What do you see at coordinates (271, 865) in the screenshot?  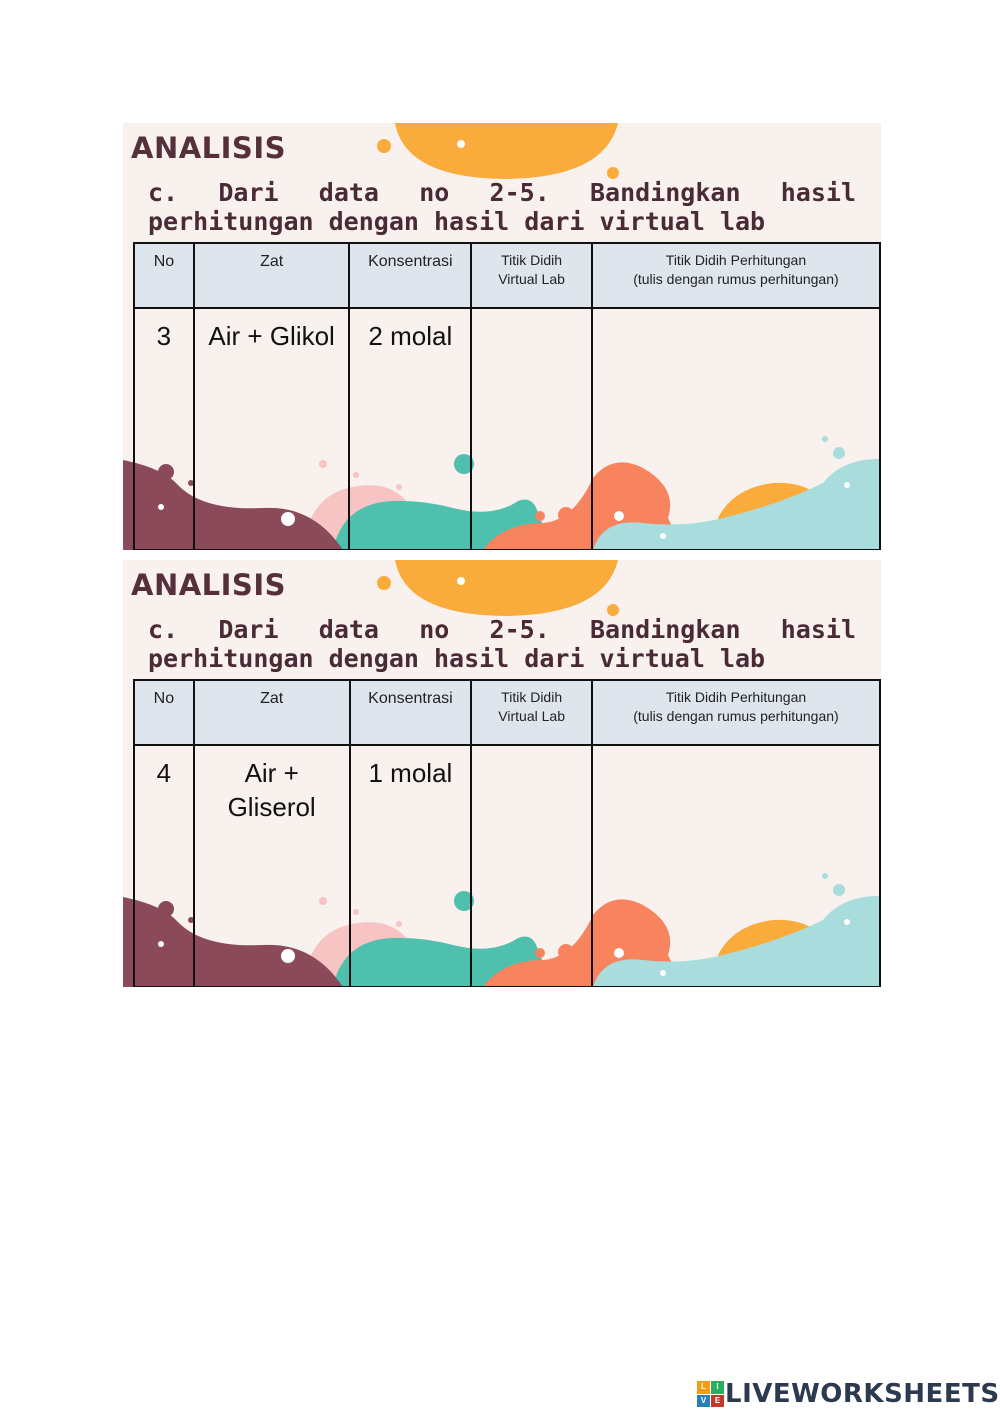 I see `cell-zat: Air + Gliserol` at bounding box center [271, 865].